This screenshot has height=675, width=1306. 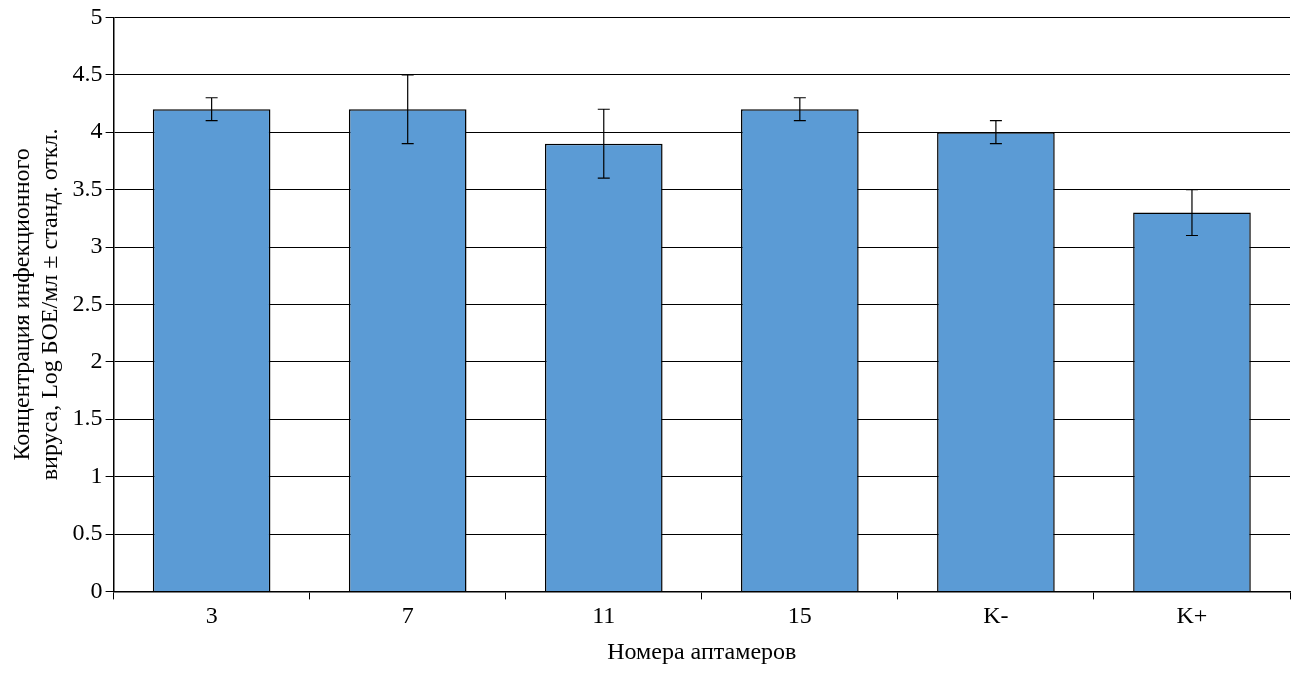 I want to click on y-axis-title: Концентрация инфекционного вируса, Log БОЕ/мл ± станд. откл., so click(x=35, y=304).